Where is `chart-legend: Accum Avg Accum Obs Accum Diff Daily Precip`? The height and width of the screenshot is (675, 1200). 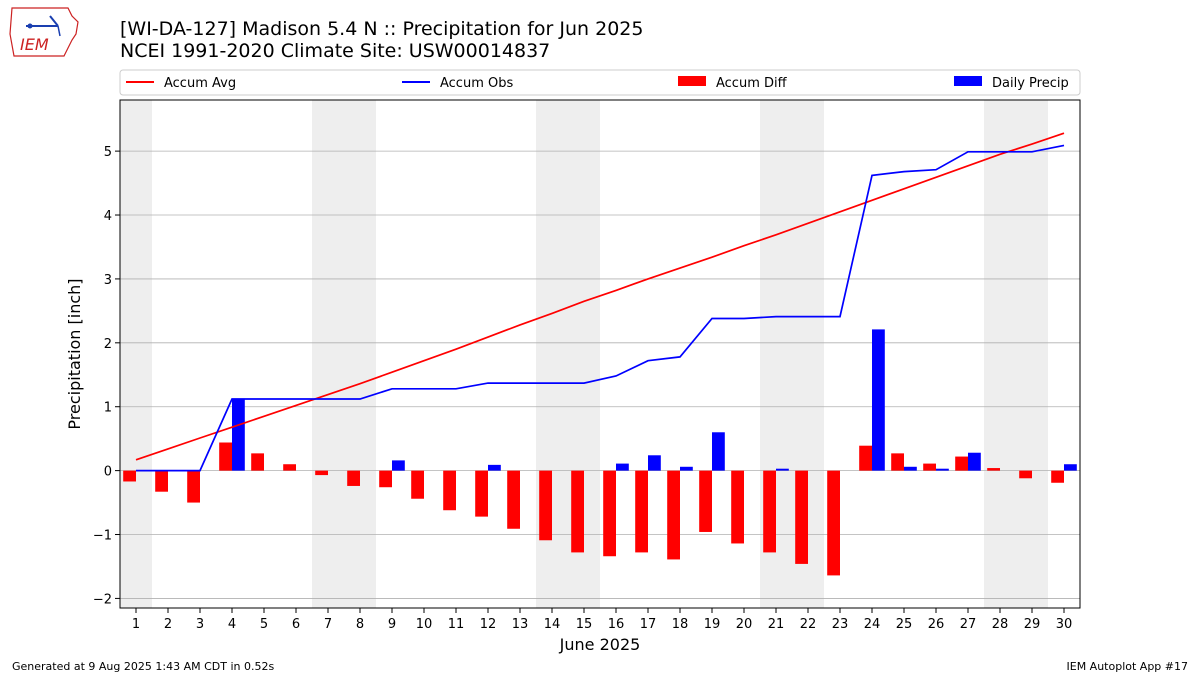 chart-legend: Accum Avg Accum Obs Accum Diff Daily Precip is located at coordinates (600, 82).